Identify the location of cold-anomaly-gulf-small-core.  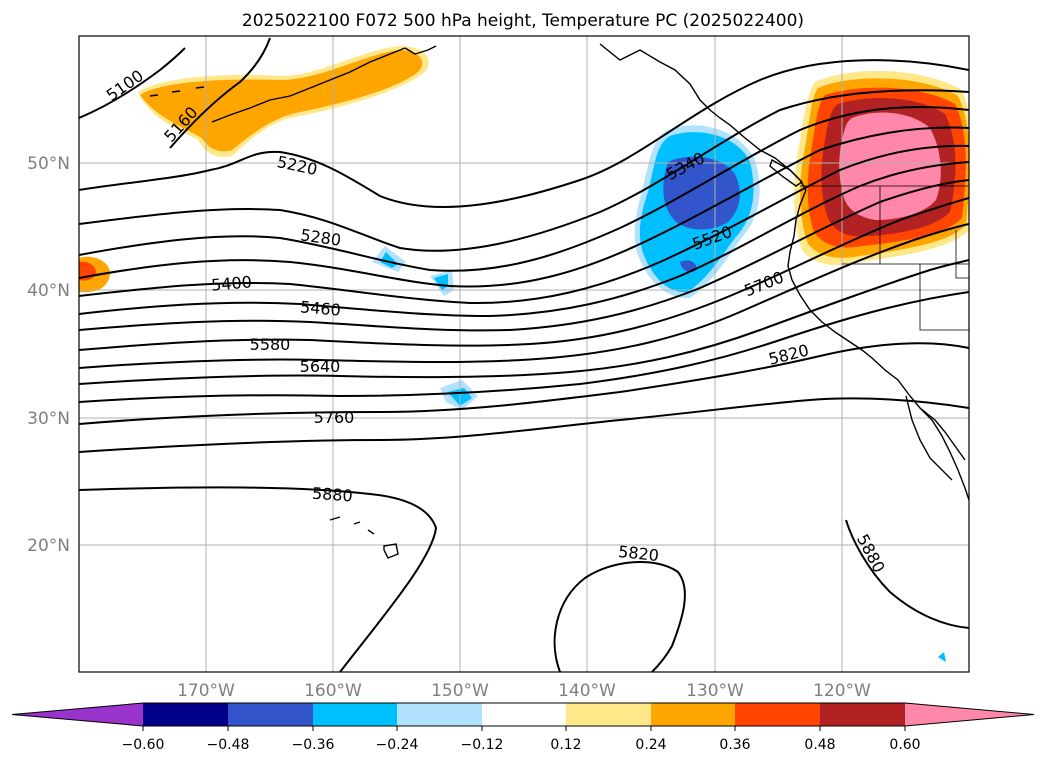
(688, 266).